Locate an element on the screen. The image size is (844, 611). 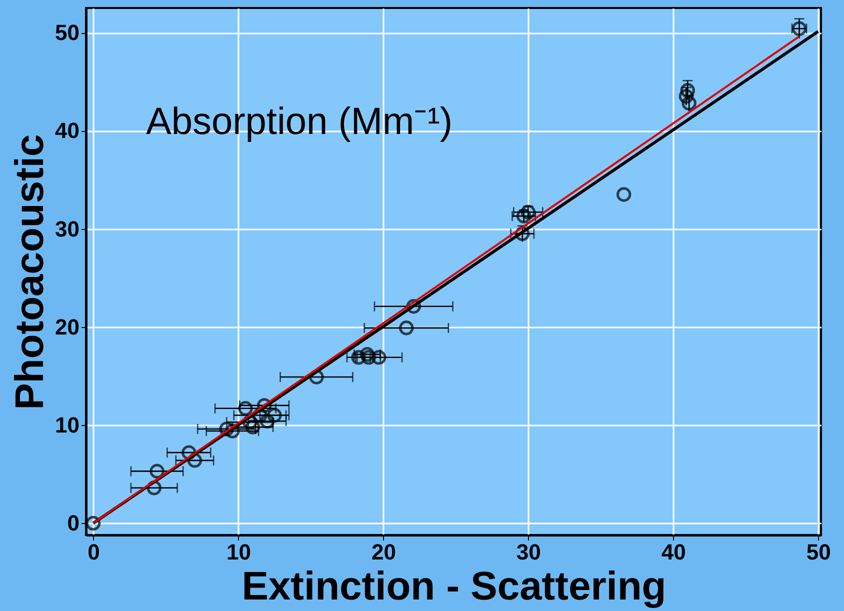
y-tick-label: 0 is located at coordinates (73, 523).